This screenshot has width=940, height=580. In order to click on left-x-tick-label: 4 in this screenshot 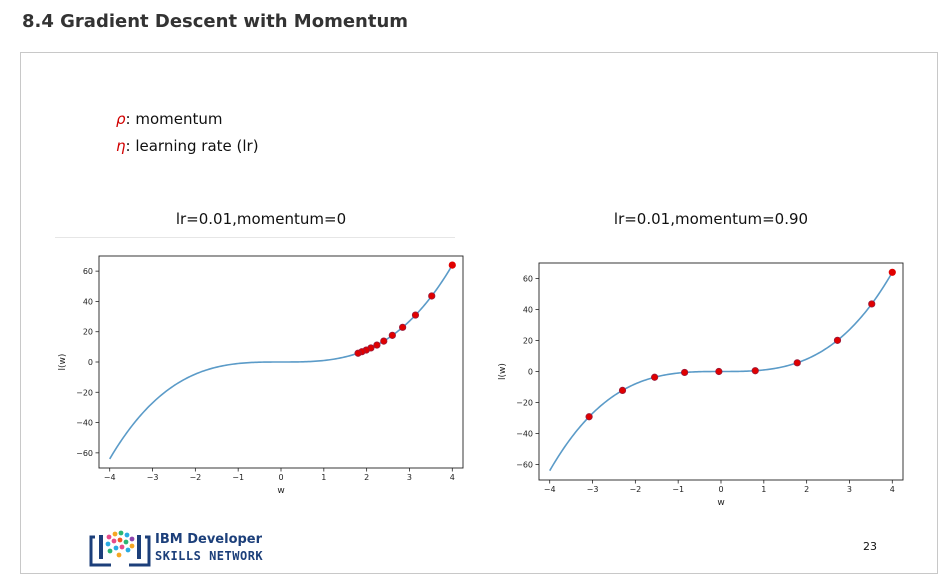, I will do `click(452, 477)`.